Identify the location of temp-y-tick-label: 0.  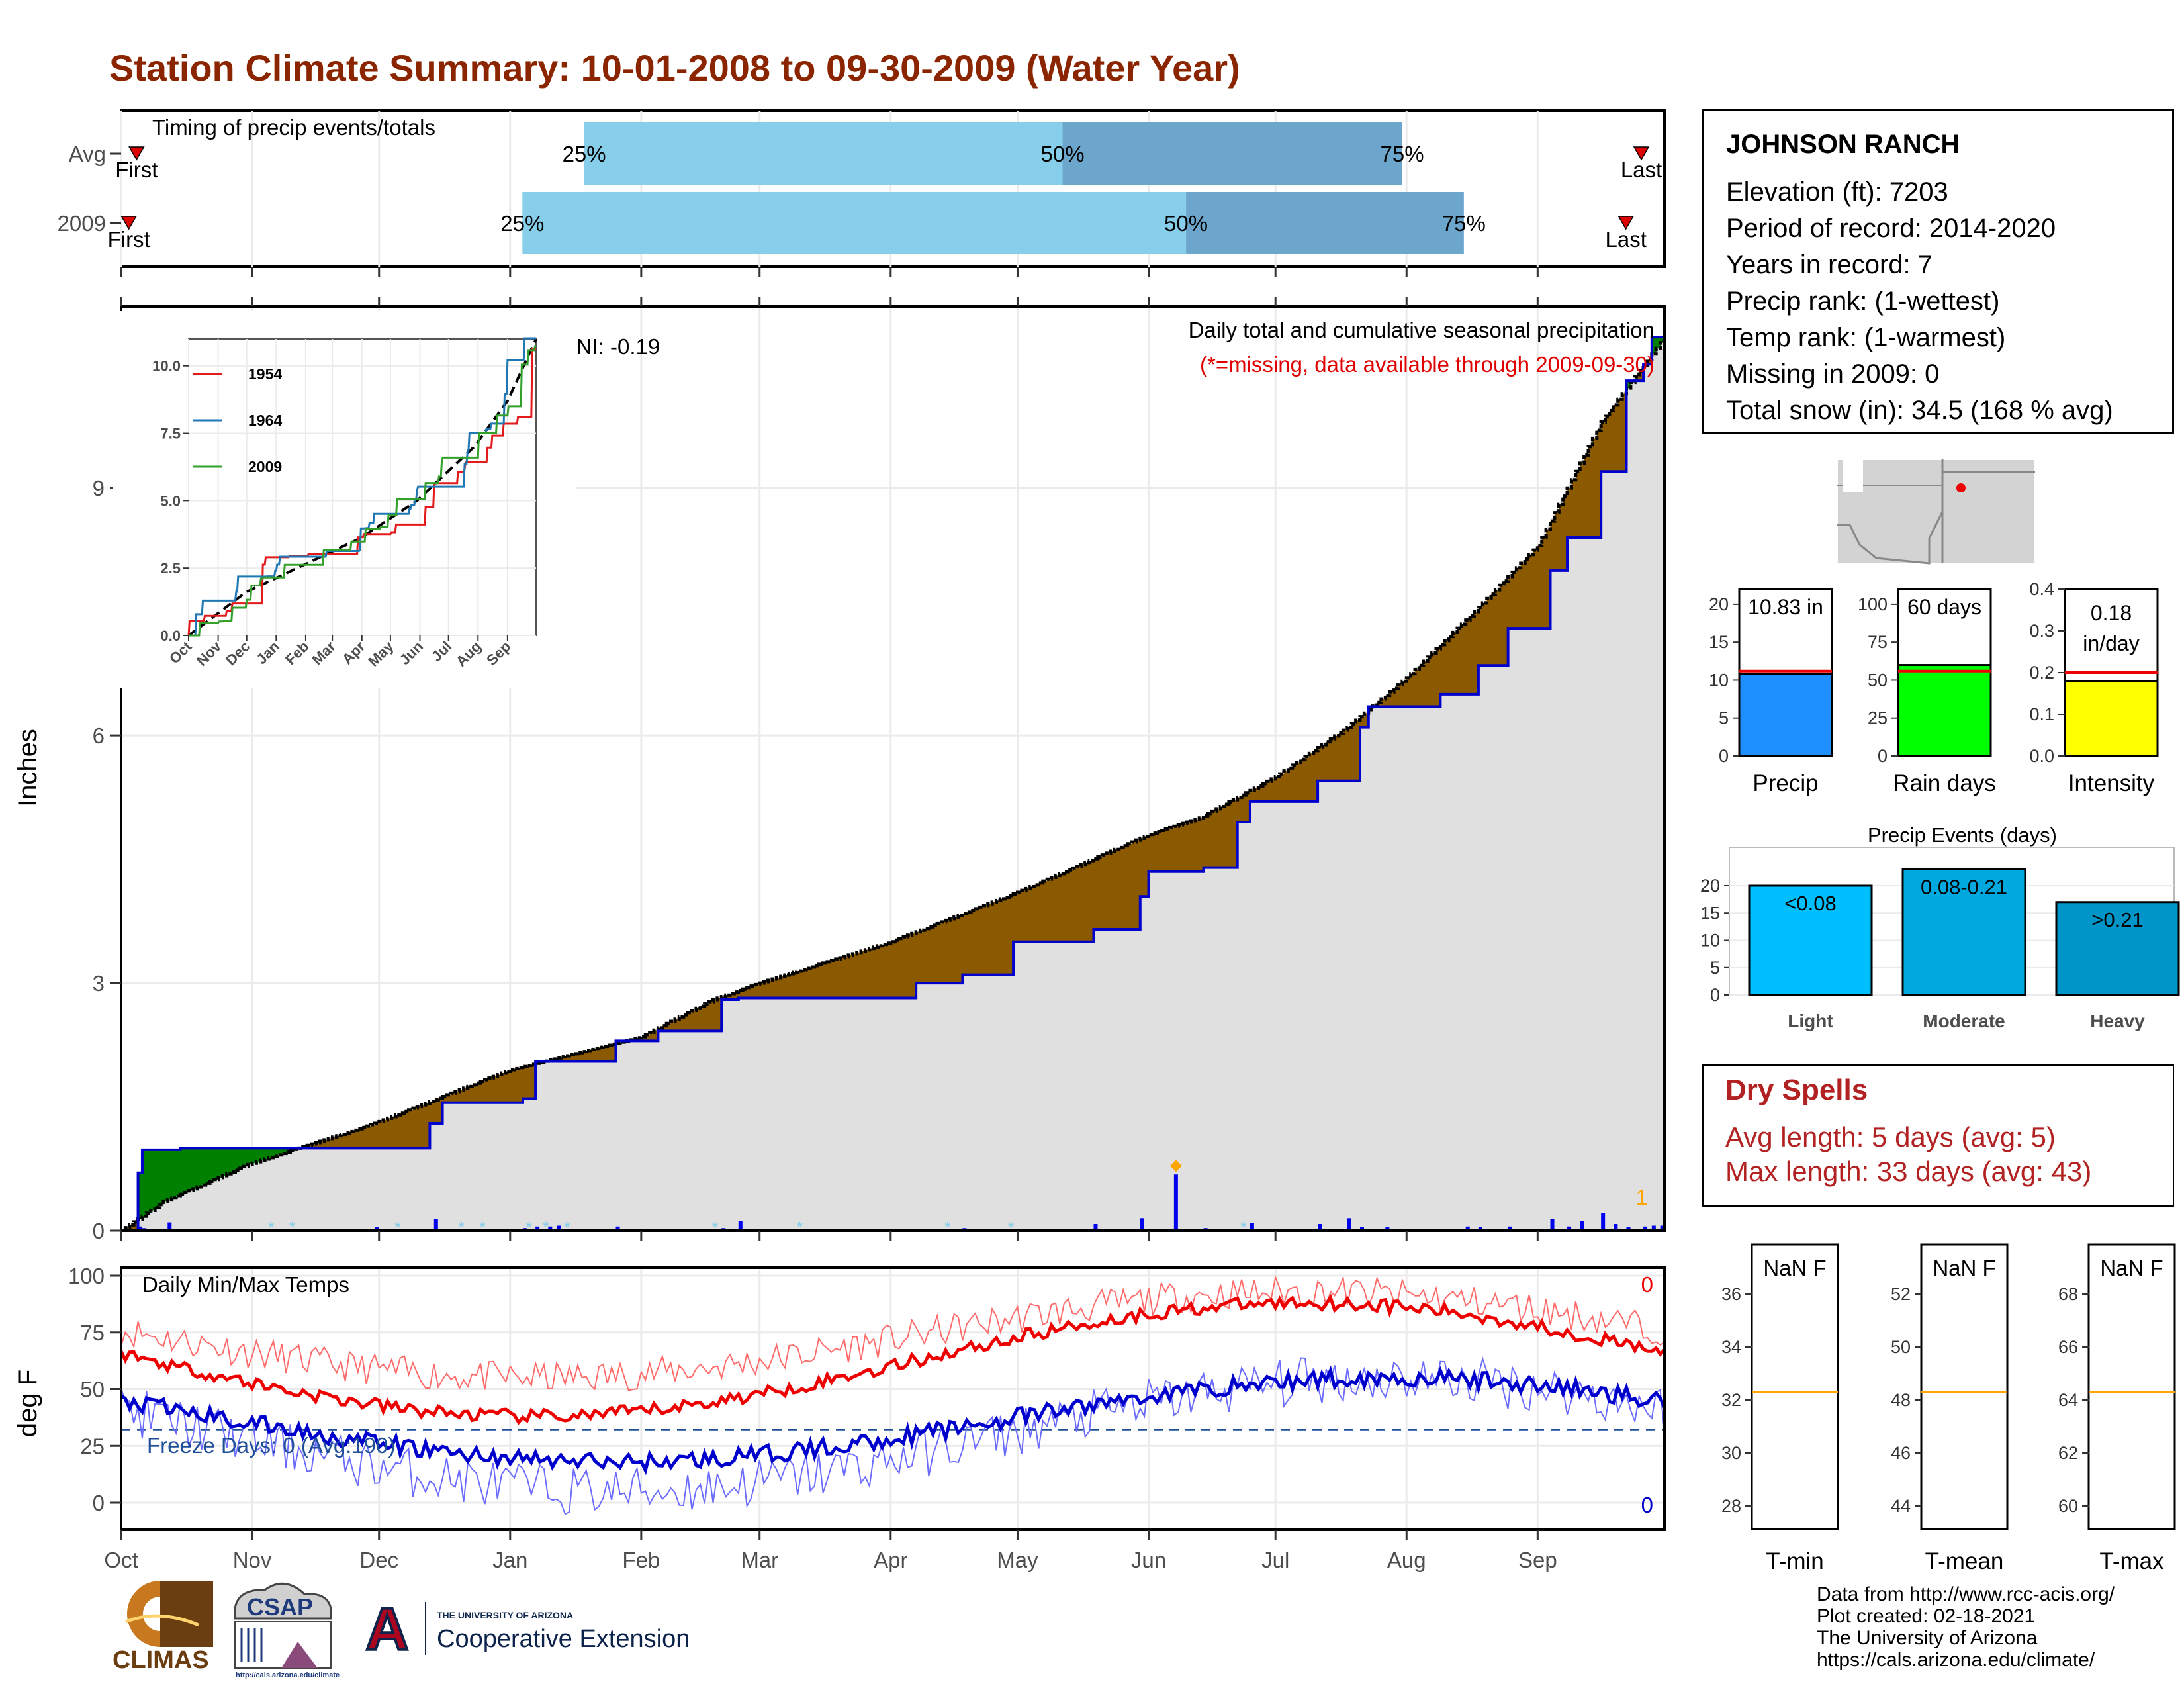
(99, 1503).